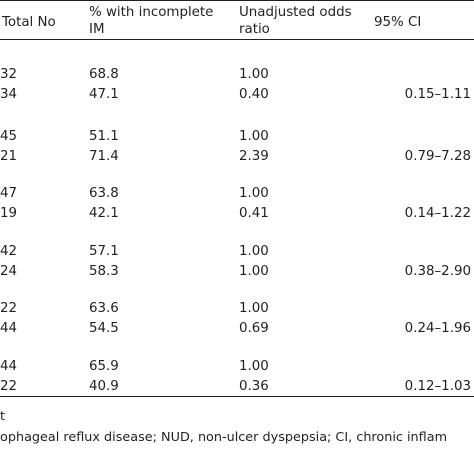  What do you see at coordinates (237, 40) in the screenshot?
I see `header-bottom-rule` at bounding box center [237, 40].